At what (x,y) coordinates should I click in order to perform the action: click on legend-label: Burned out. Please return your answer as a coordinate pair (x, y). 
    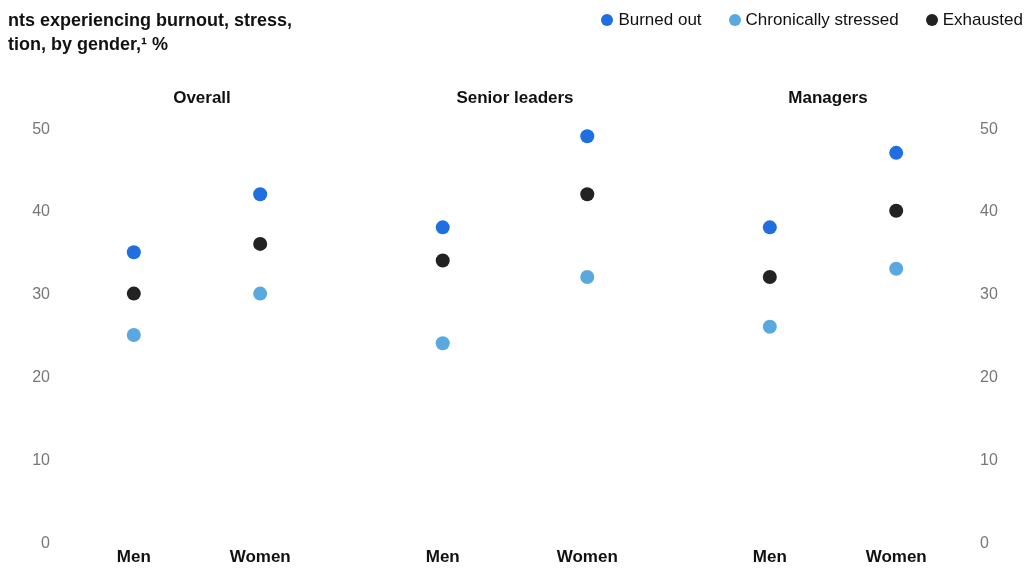
    Looking at the image, I should click on (659, 20).